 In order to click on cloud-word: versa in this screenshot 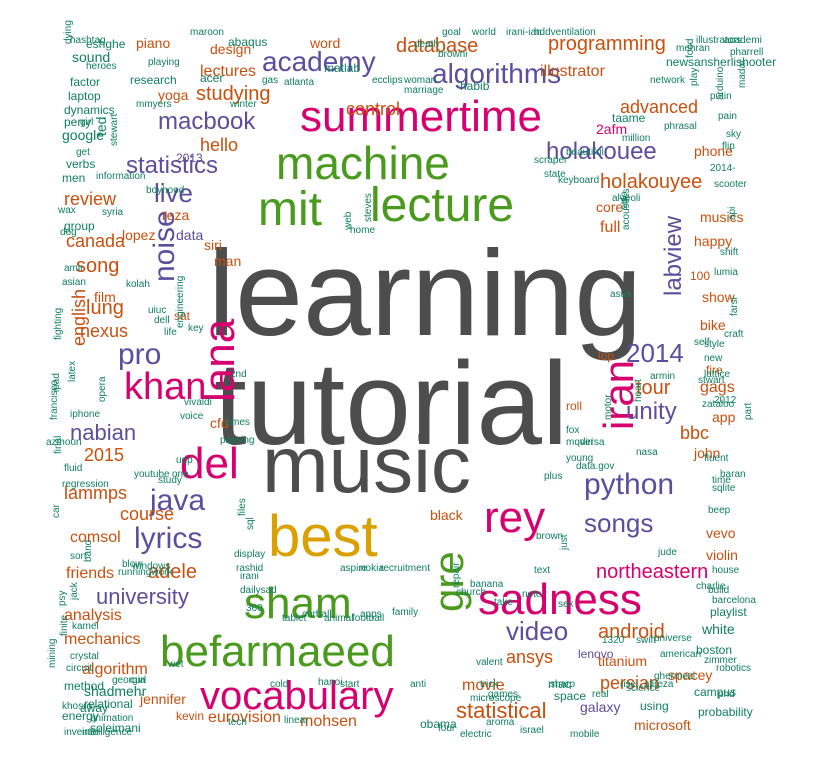, I will do `click(592, 442)`.